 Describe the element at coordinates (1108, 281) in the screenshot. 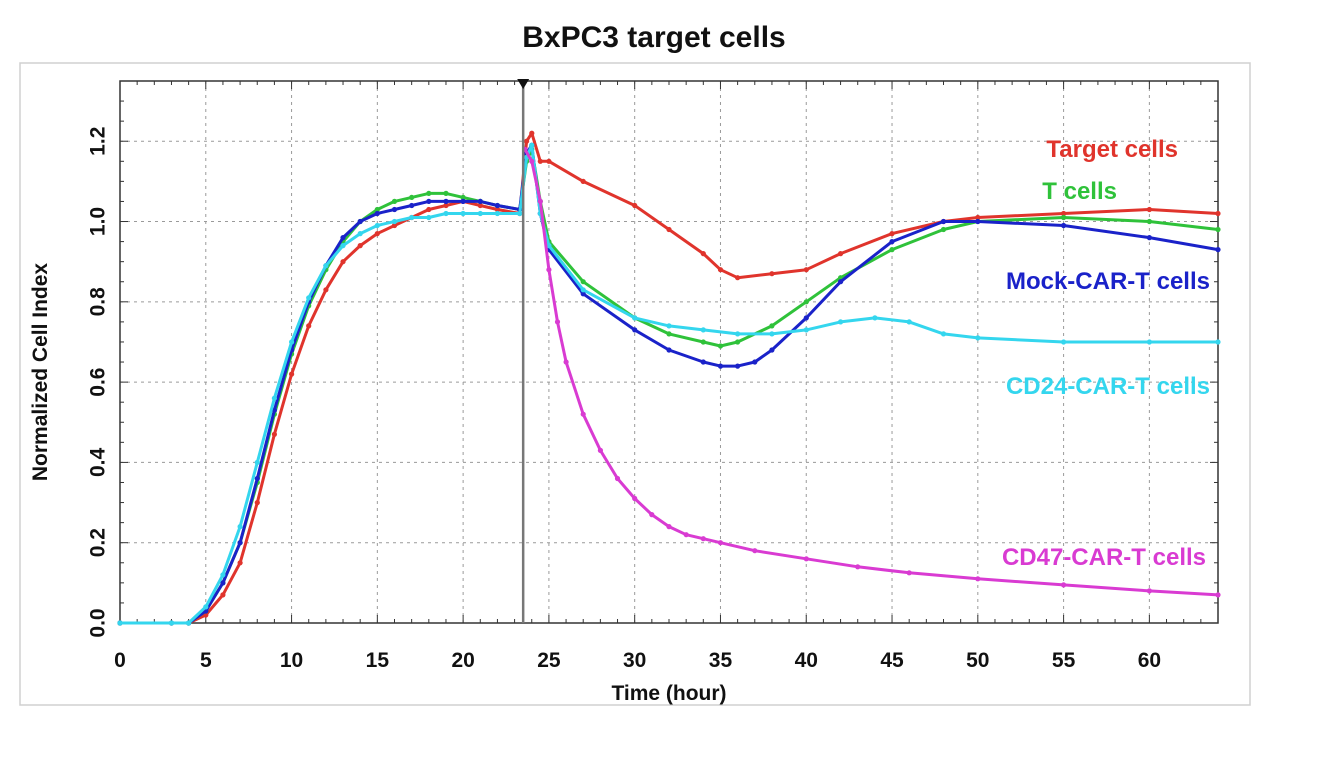

I see `legend-label: Mock-CAR-T cells` at that location.